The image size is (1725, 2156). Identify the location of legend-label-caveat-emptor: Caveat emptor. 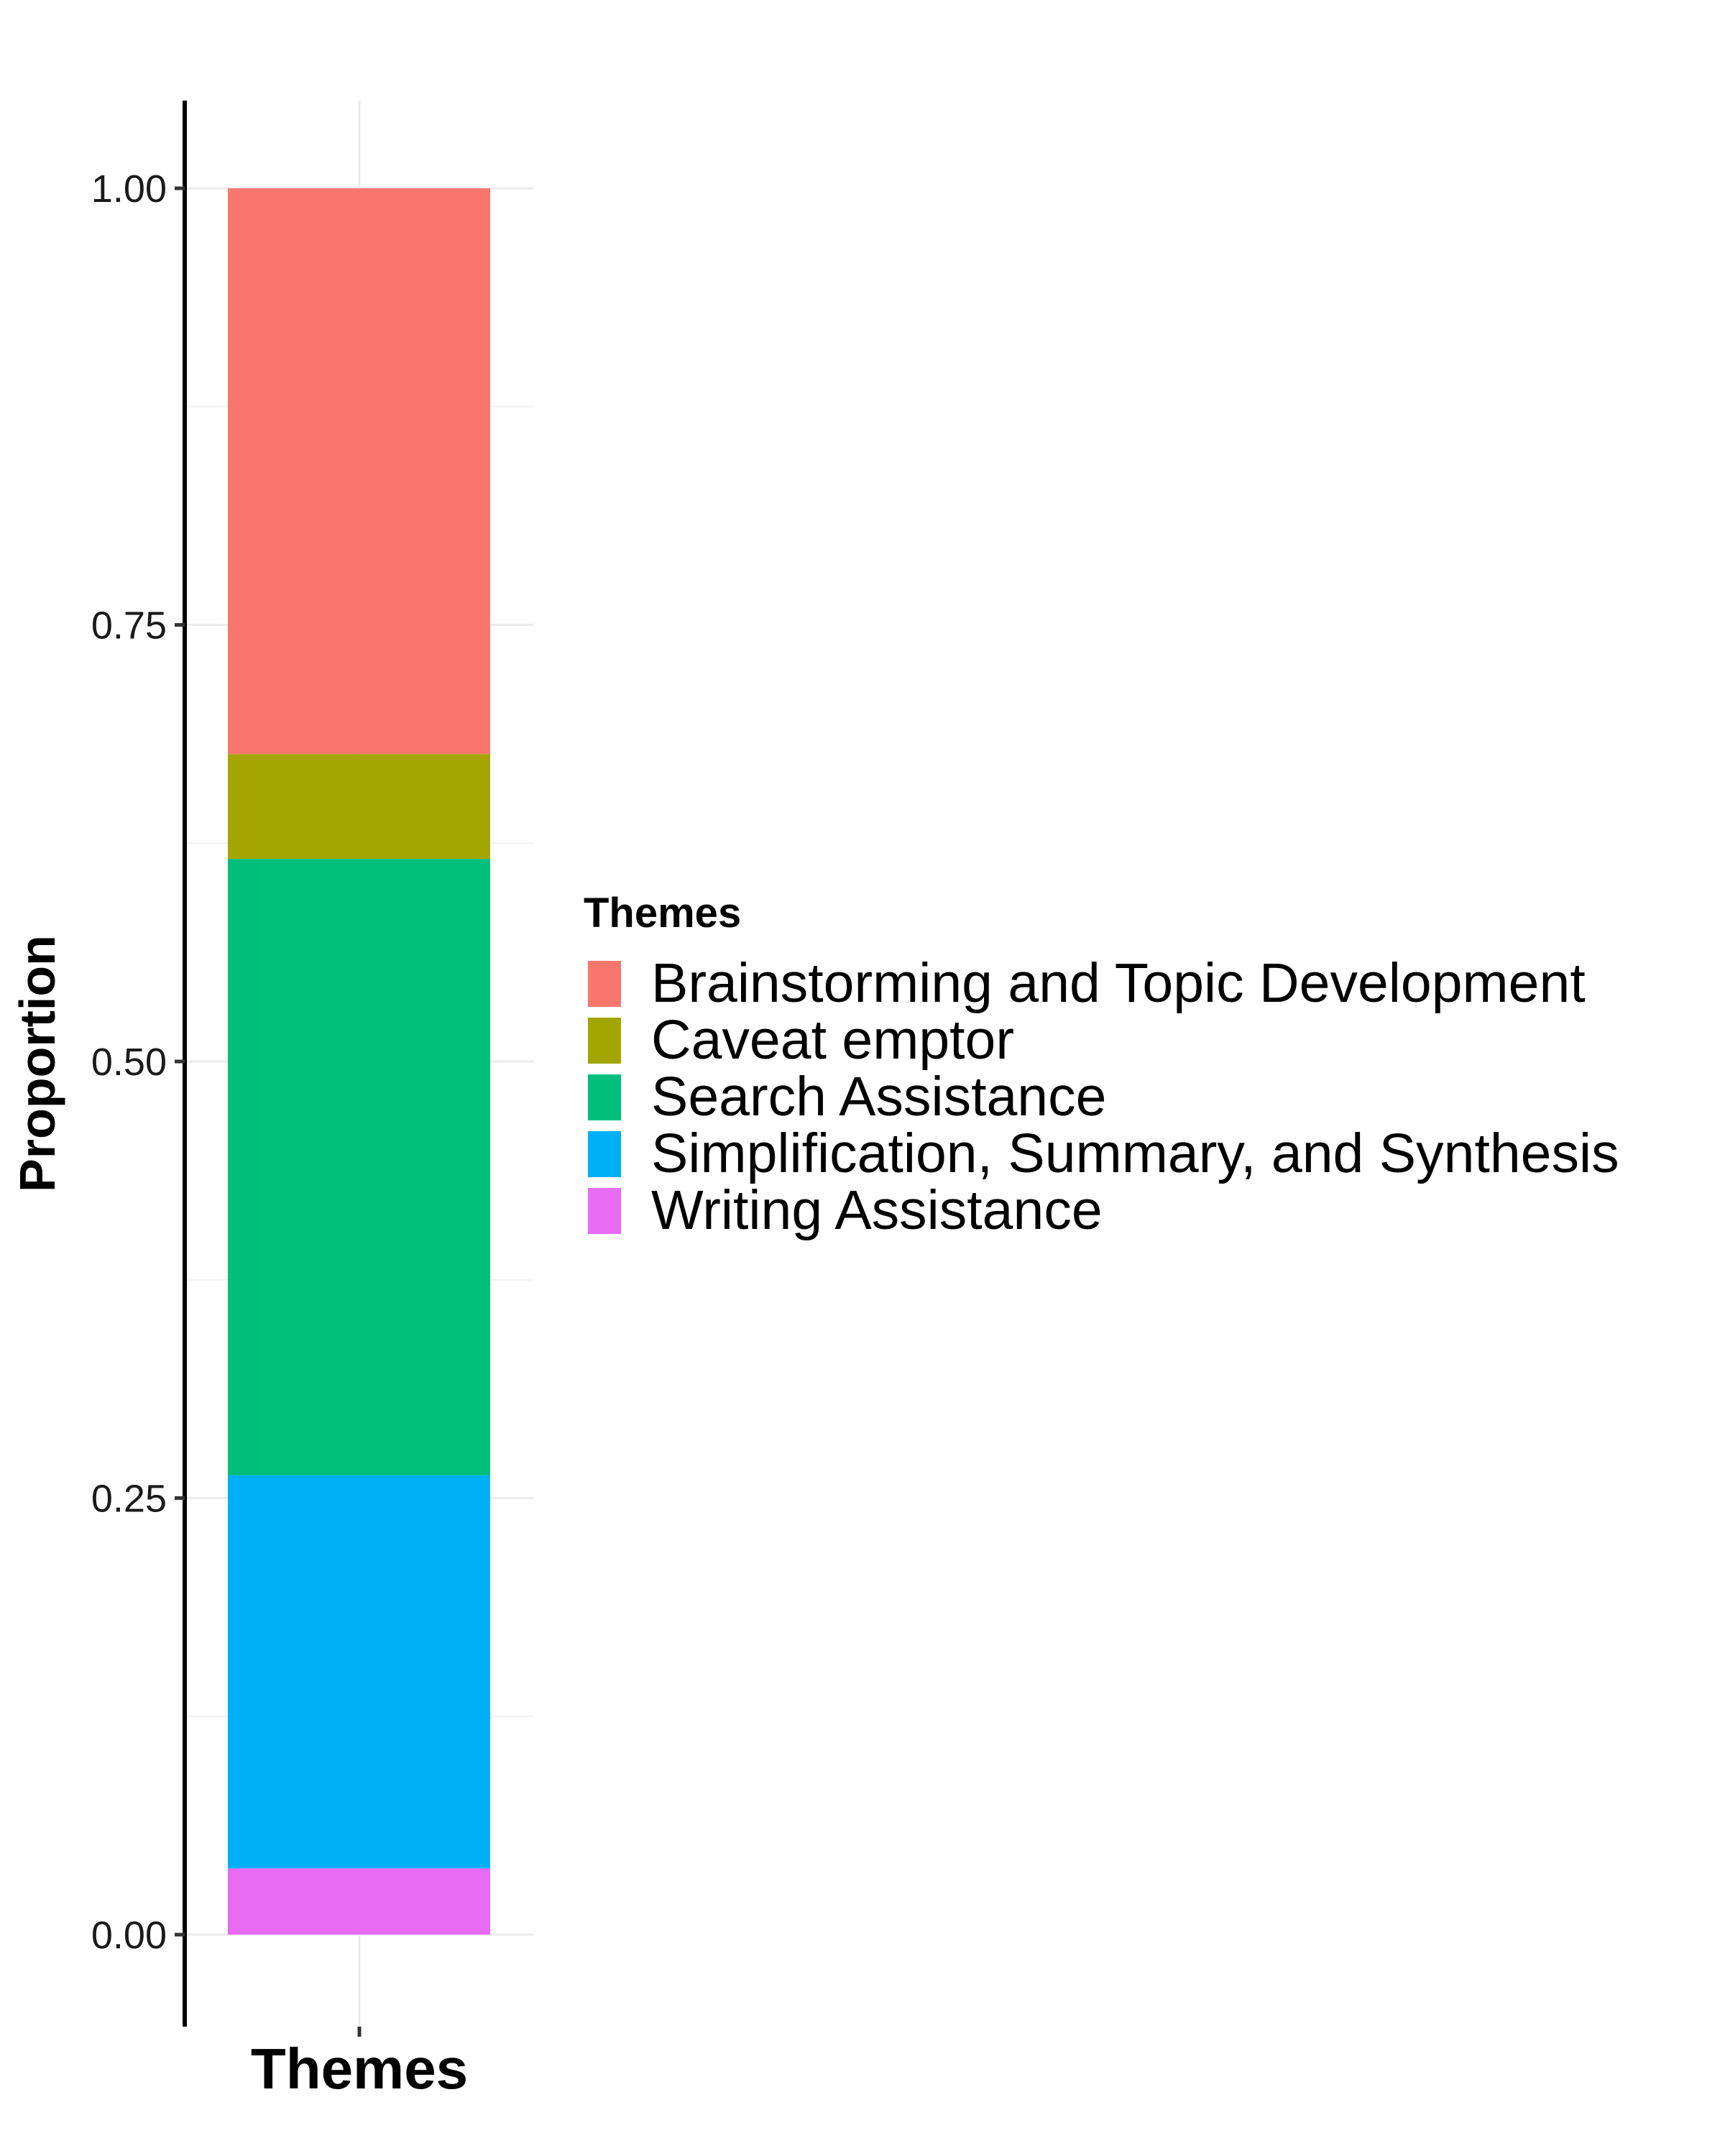
(832, 1040).